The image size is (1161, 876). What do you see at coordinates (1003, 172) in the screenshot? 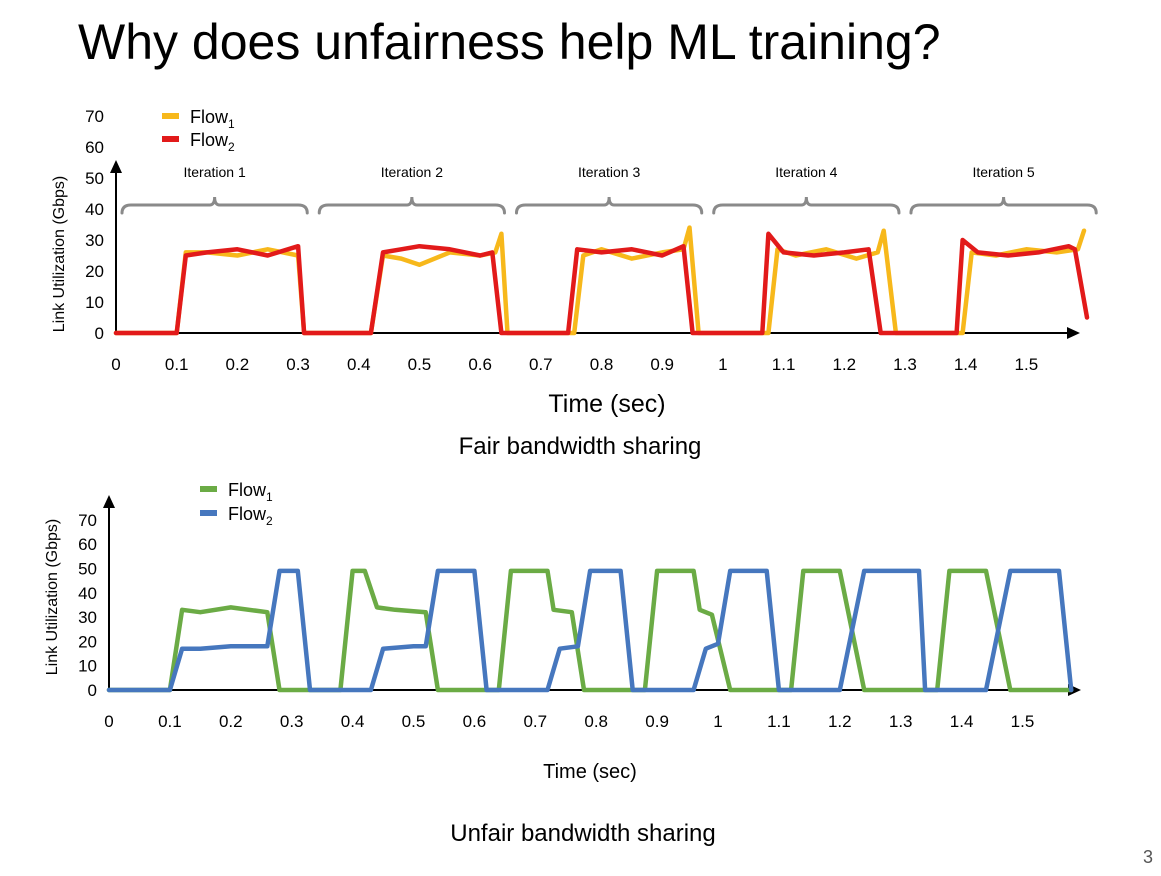
I see `iteration-label: Iteration 5` at bounding box center [1003, 172].